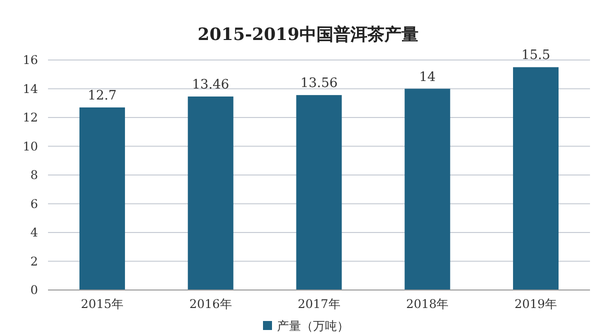  What do you see at coordinates (536, 304) in the screenshot?
I see `x-tick-label: 2019年` at bounding box center [536, 304].